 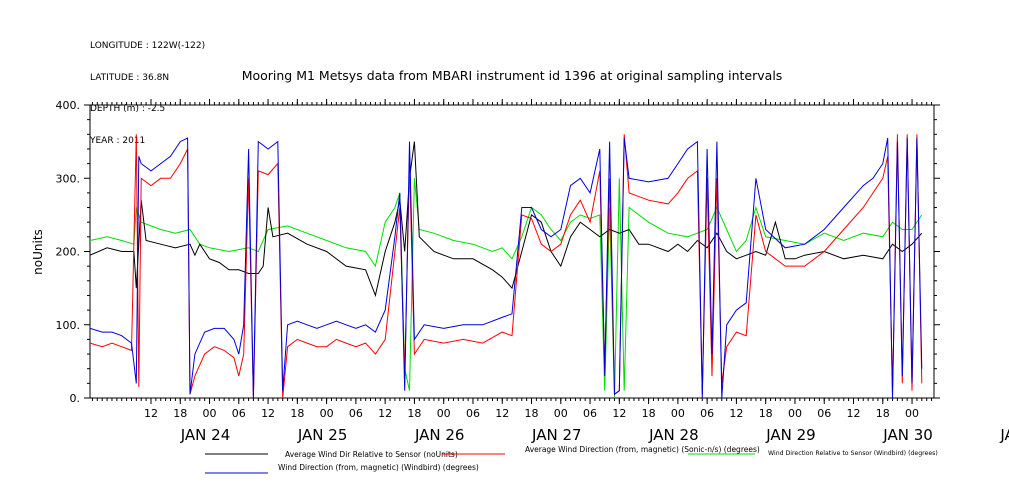 What do you see at coordinates (68, 105) in the screenshot?
I see `y-tick-label: 400.` at bounding box center [68, 105].